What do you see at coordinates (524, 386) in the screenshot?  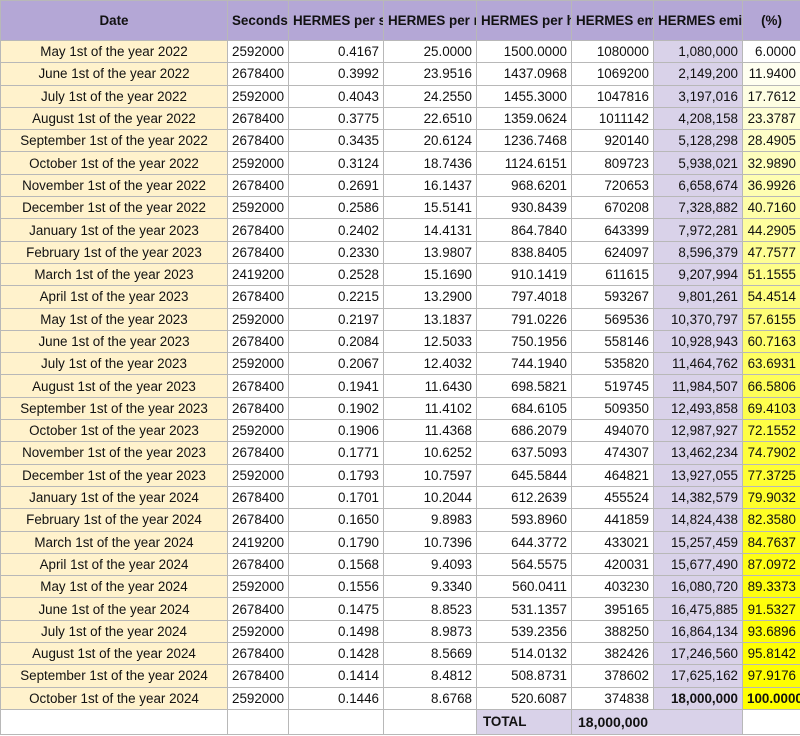 I see `cell-per-hour: 698.5821` at bounding box center [524, 386].